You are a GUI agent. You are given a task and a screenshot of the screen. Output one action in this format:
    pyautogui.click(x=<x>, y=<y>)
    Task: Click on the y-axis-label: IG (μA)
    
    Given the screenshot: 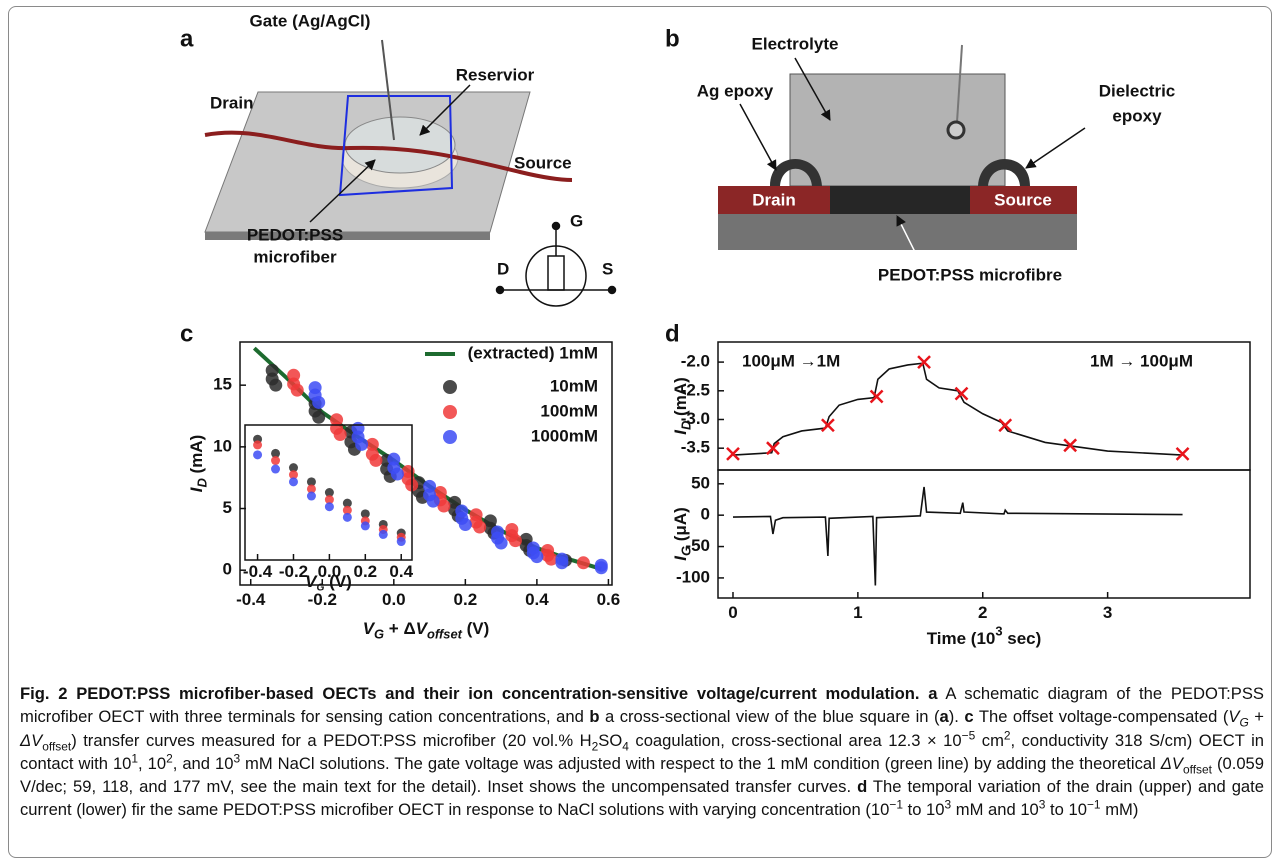 What is the action you would take?
    pyautogui.click(x=682, y=534)
    